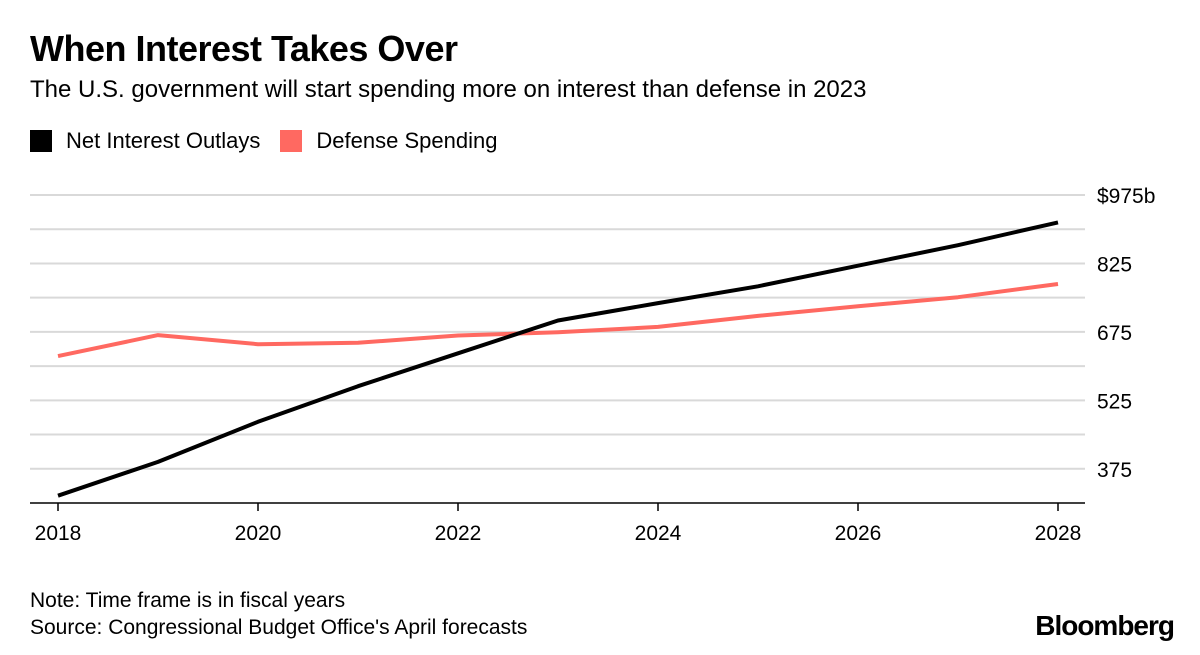 The width and height of the screenshot is (1200, 655). What do you see at coordinates (1114, 470) in the screenshot?
I see `y-tick-label: 375` at bounding box center [1114, 470].